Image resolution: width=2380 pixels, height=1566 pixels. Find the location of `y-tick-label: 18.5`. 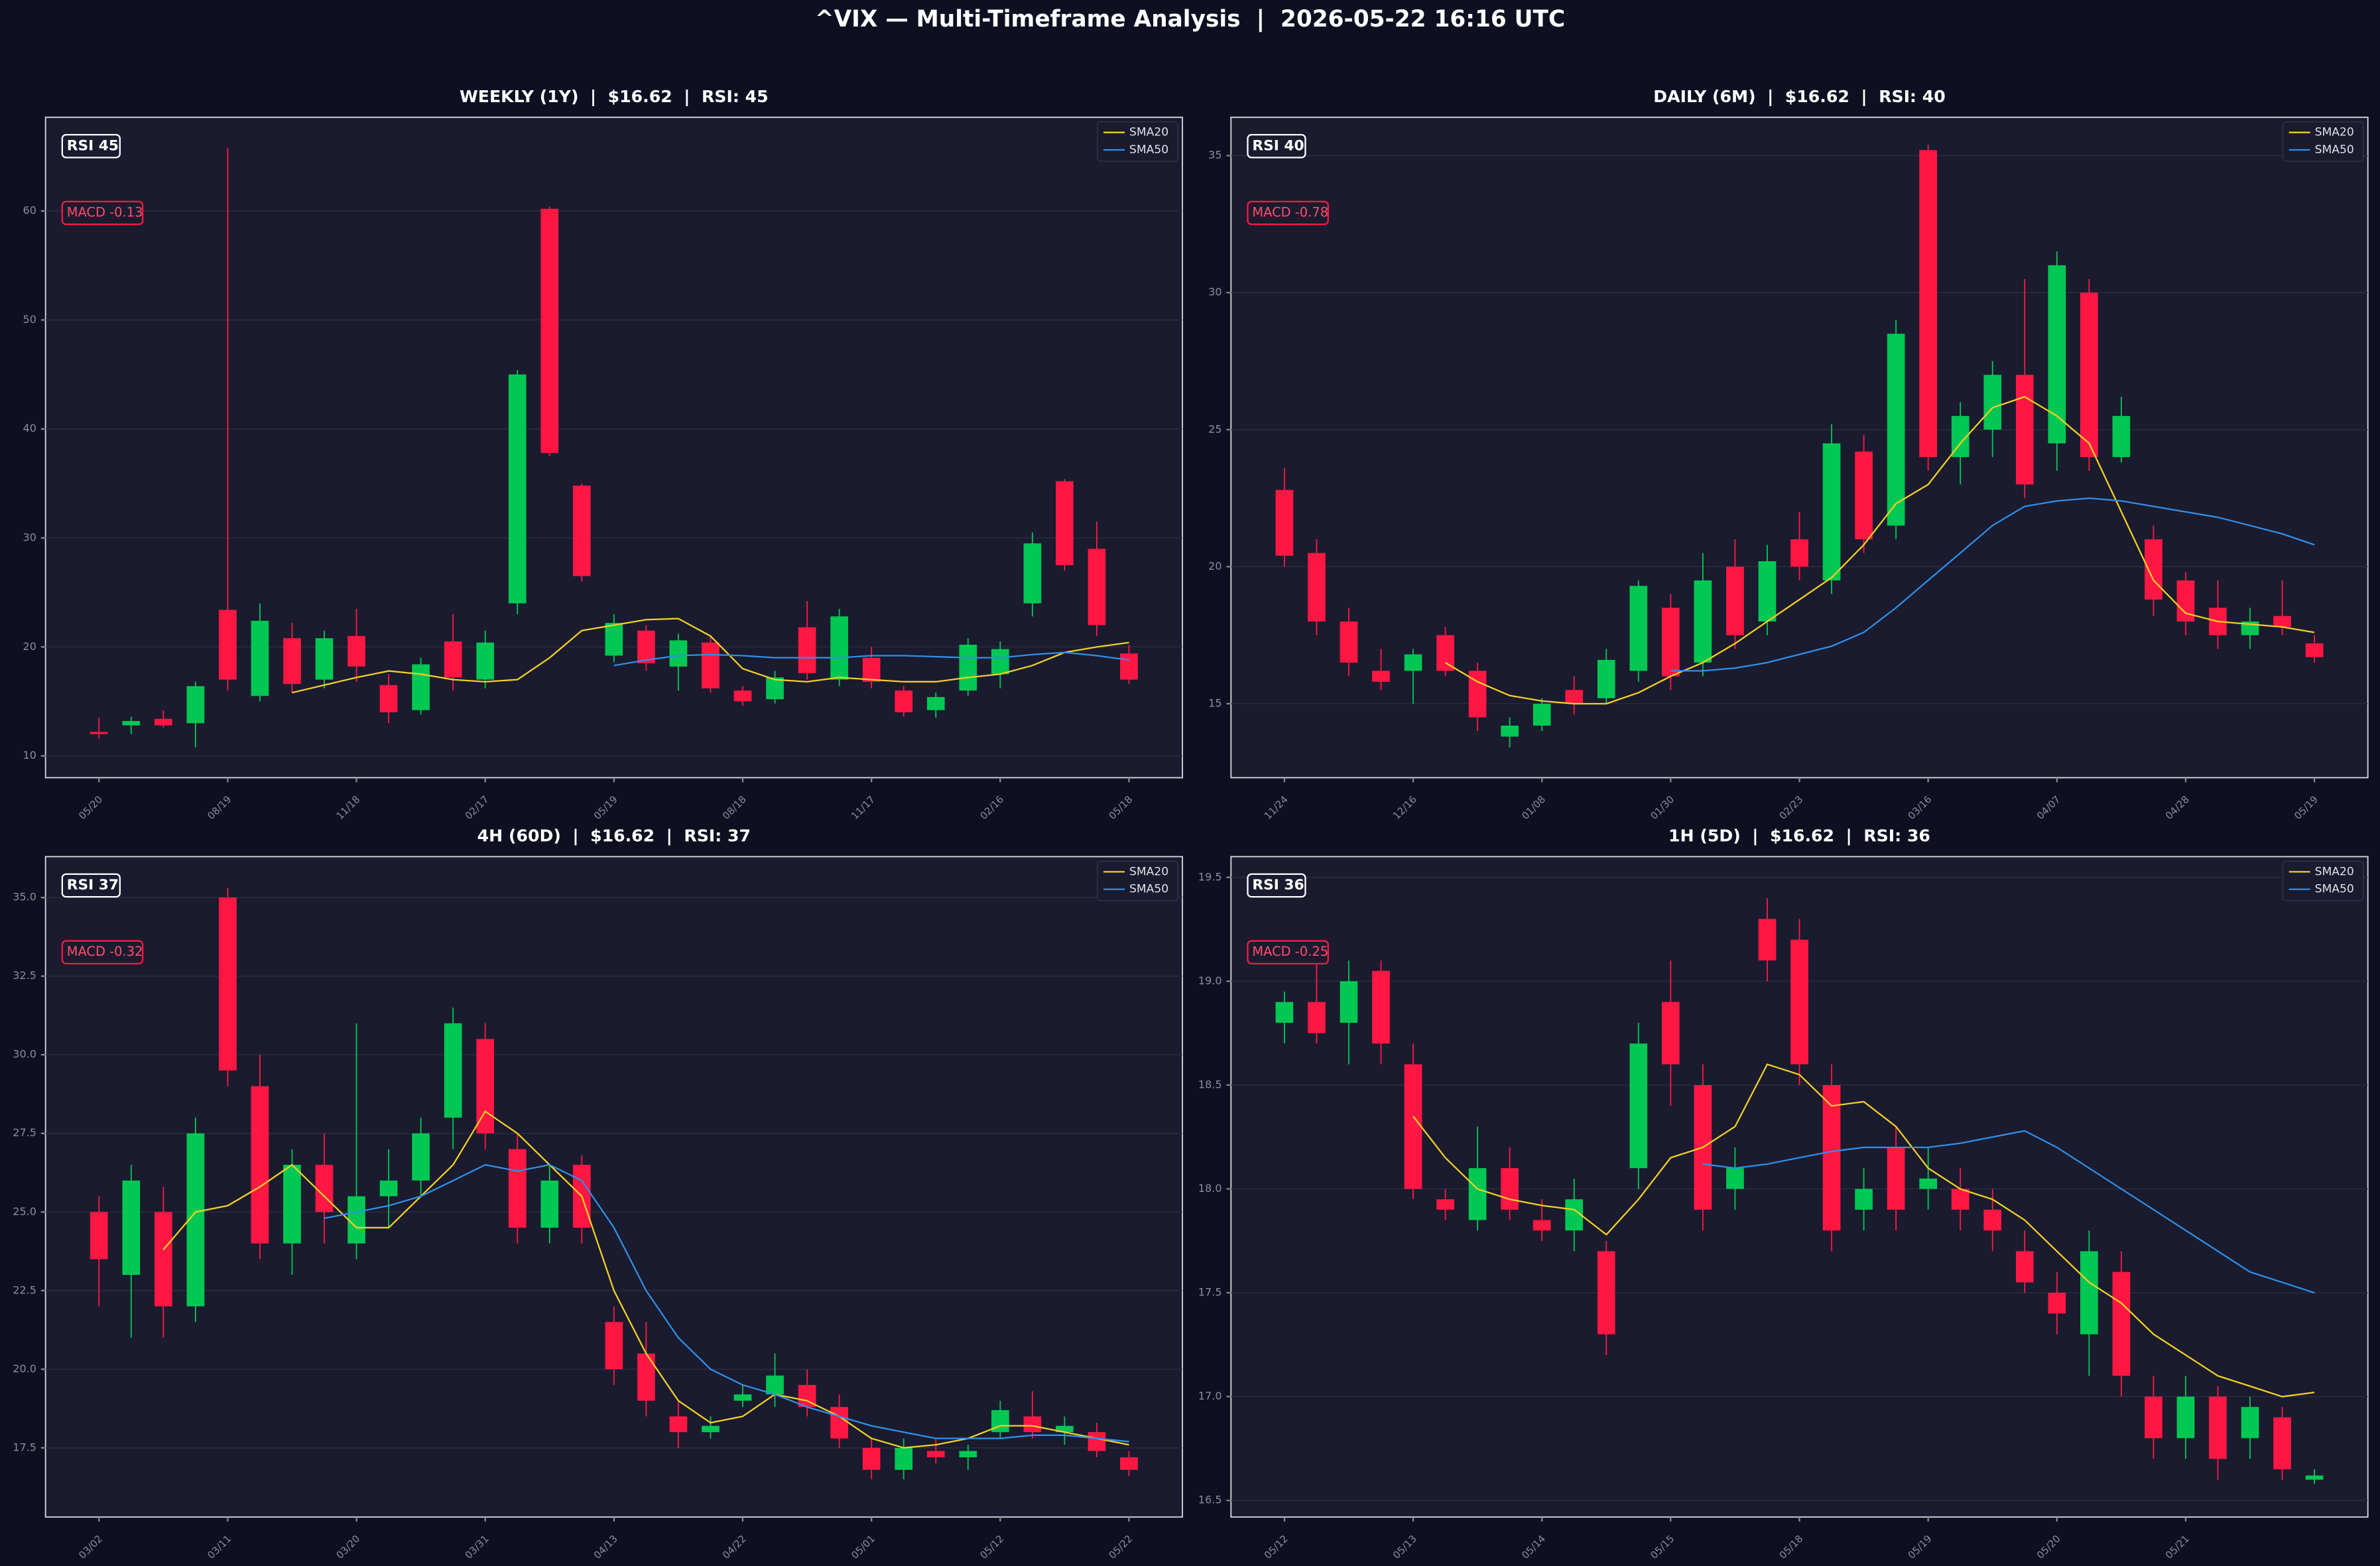

y-tick-label: 18.5 is located at coordinates (1210, 1084).